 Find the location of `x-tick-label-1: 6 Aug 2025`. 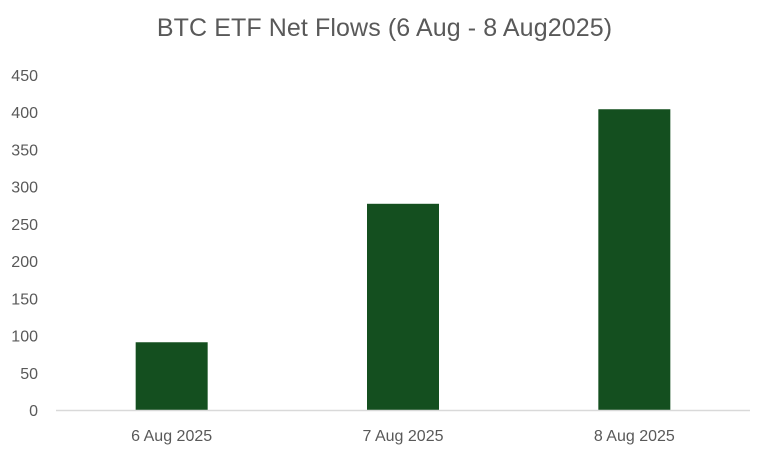

x-tick-label-1: 6 Aug 2025 is located at coordinates (171, 436).